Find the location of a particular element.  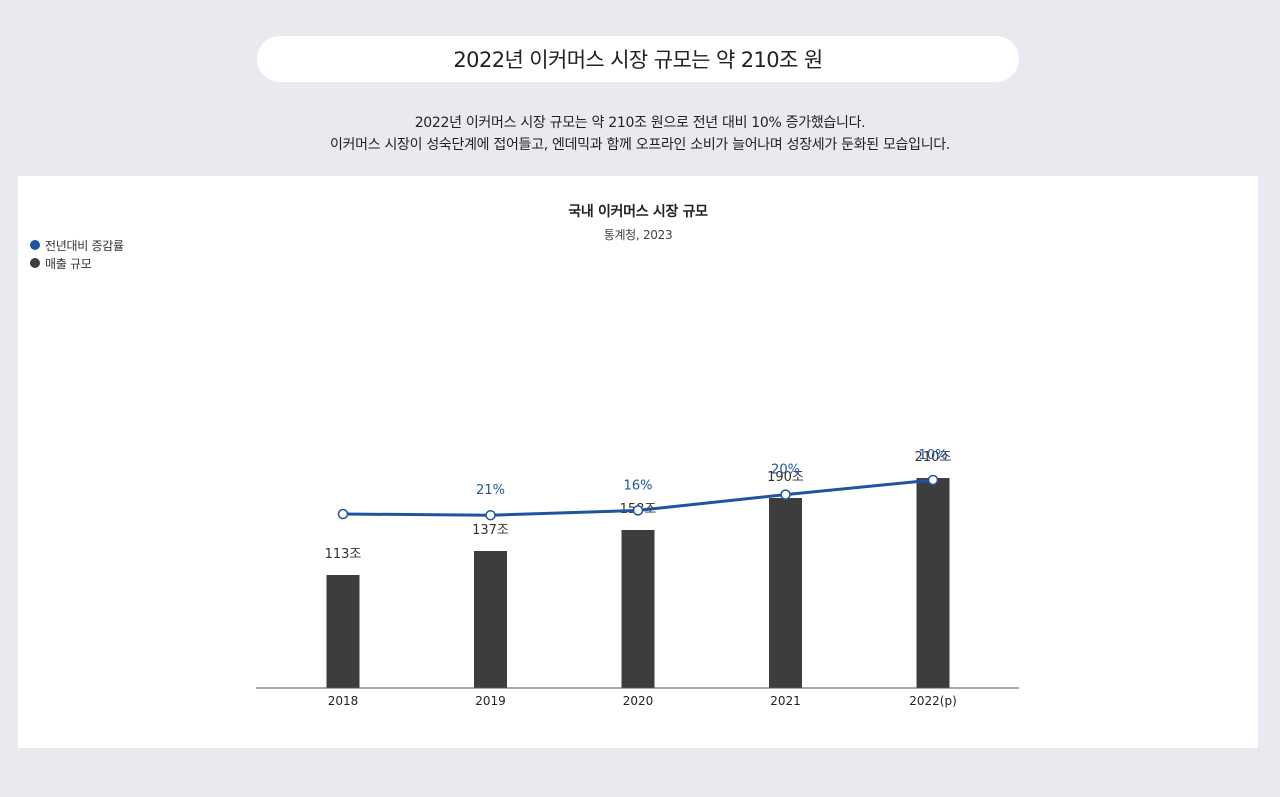

growth-value-label: 21% is located at coordinates (490, 490).